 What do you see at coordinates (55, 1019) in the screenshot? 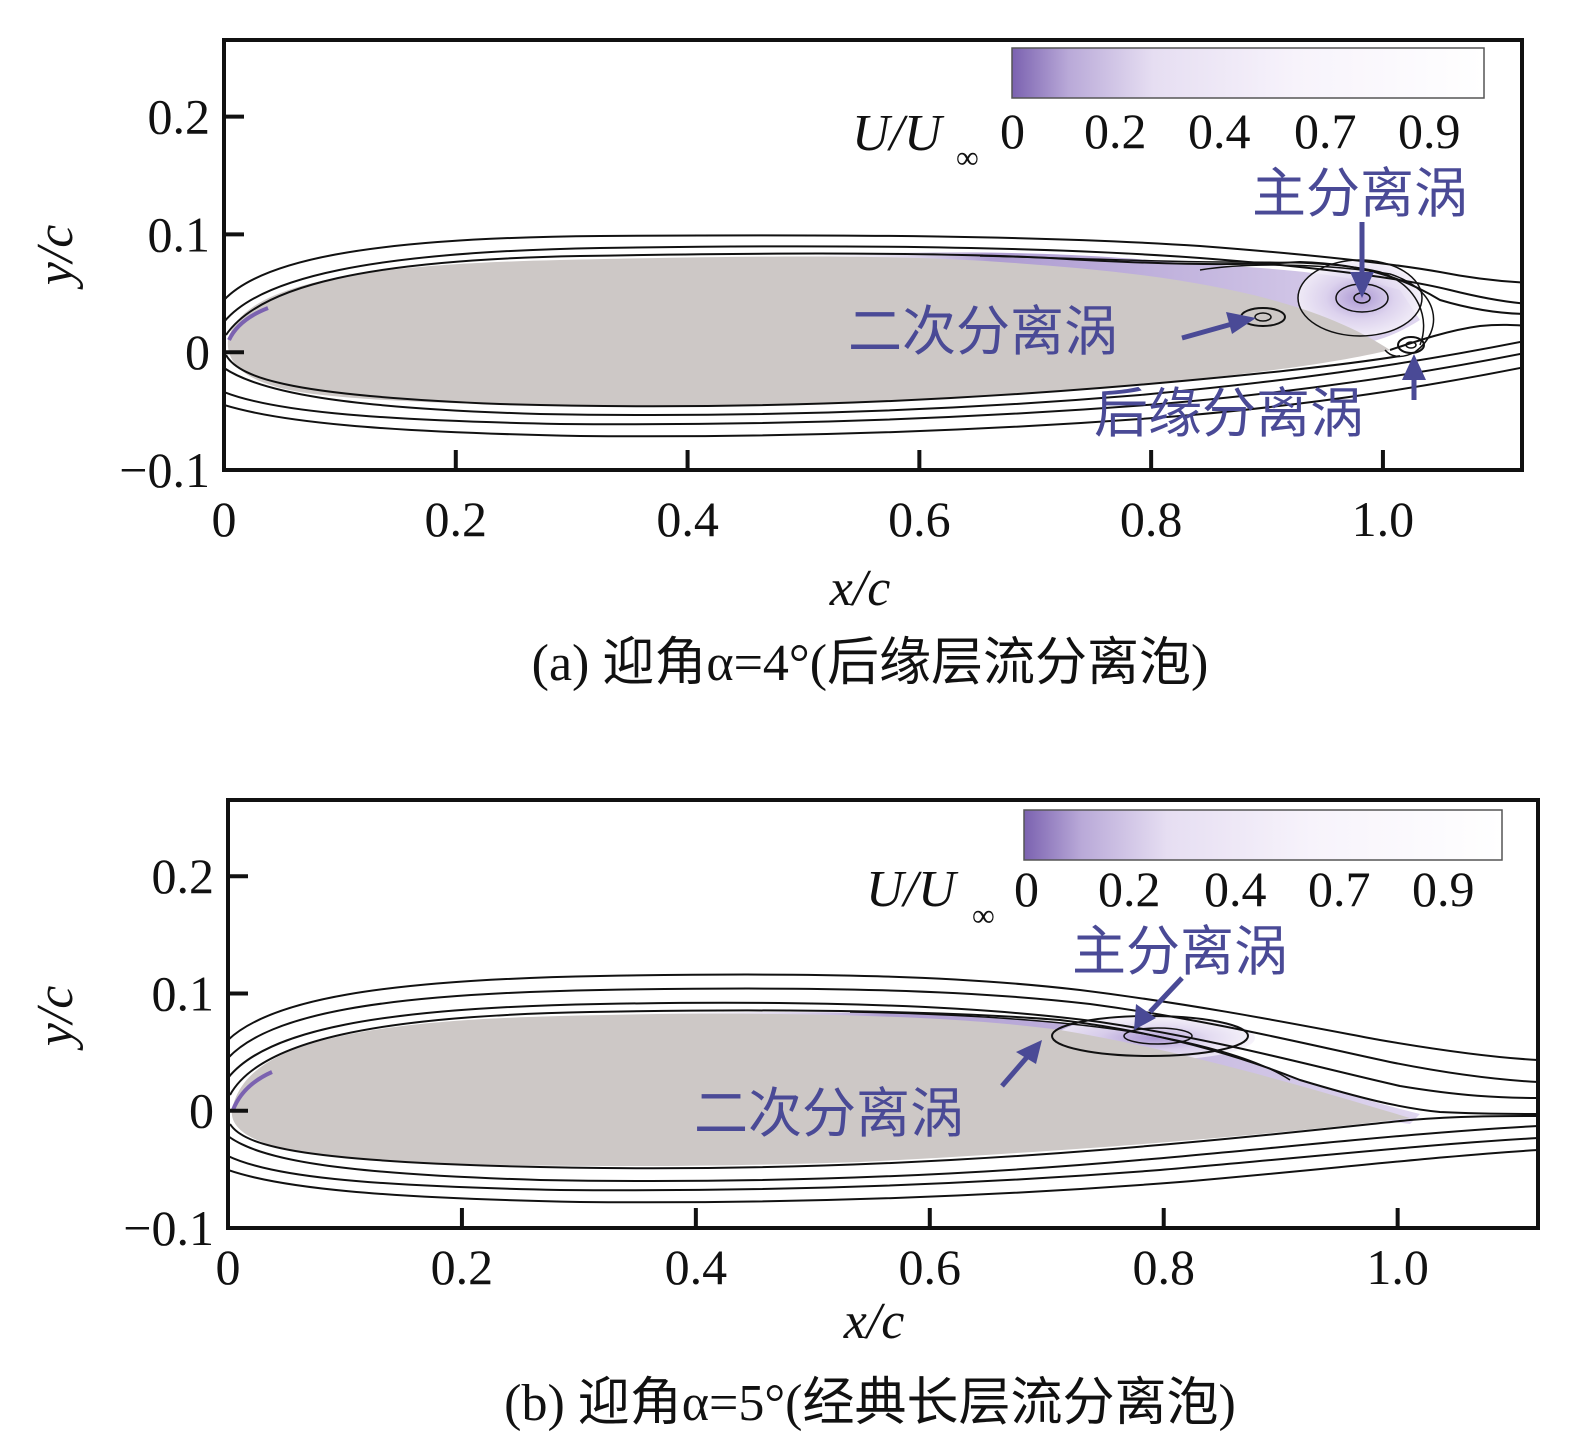
I see `panel-b-ylabel: y/c` at bounding box center [55, 1019].